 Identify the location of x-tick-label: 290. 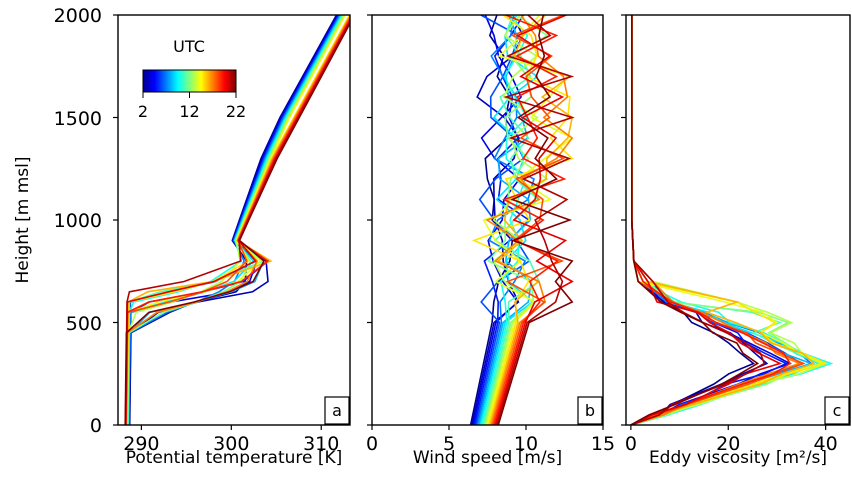
(141, 444).